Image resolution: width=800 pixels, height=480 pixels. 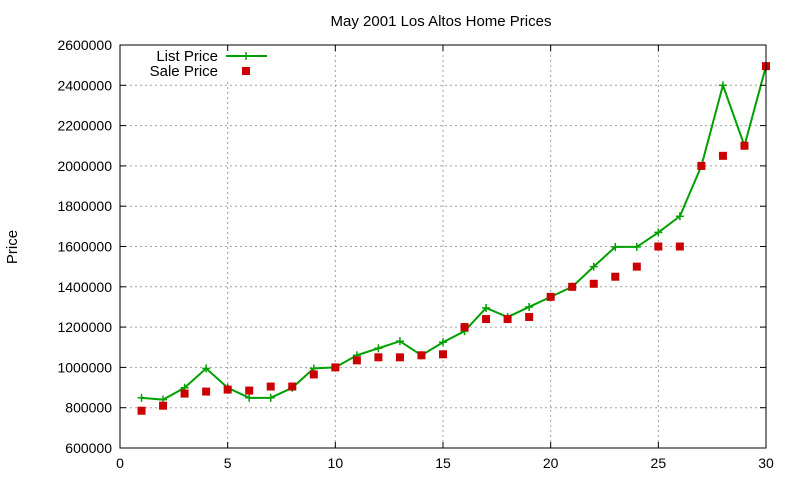 What do you see at coordinates (84, 287) in the screenshot?
I see `y-tick-label: 1400000` at bounding box center [84, 287].